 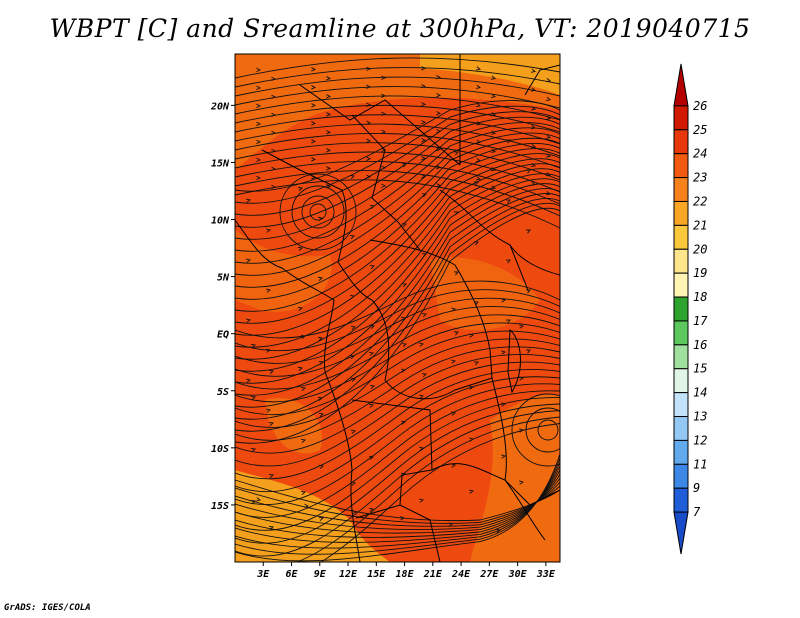 What do you see at coordinates (222, 306) in the screenshot?
I see `latitude-axis: 20N 15N 10N 5N EQ 5S 10S 15S` at bounding box center [222, 306].